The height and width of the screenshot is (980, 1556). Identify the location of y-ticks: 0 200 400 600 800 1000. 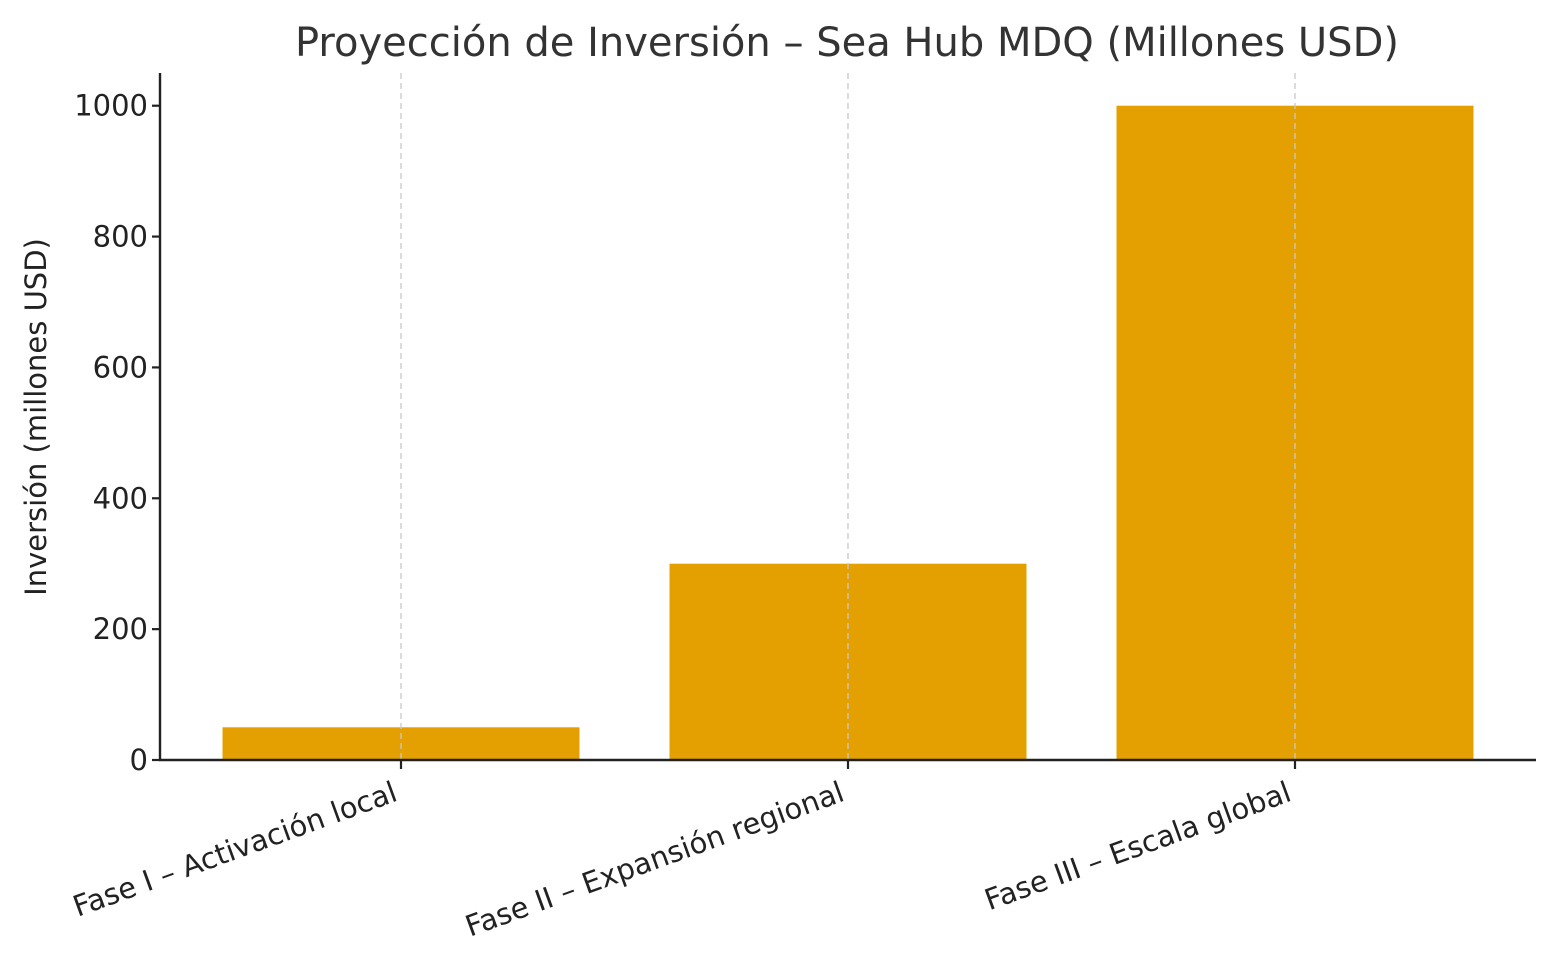
(117, 433).